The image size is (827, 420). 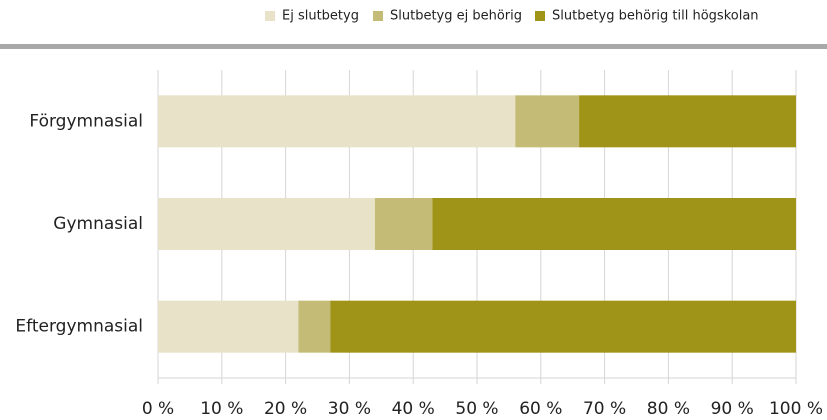 I want to click on x-tick-label: 90 %, so click(x=732, y=409).